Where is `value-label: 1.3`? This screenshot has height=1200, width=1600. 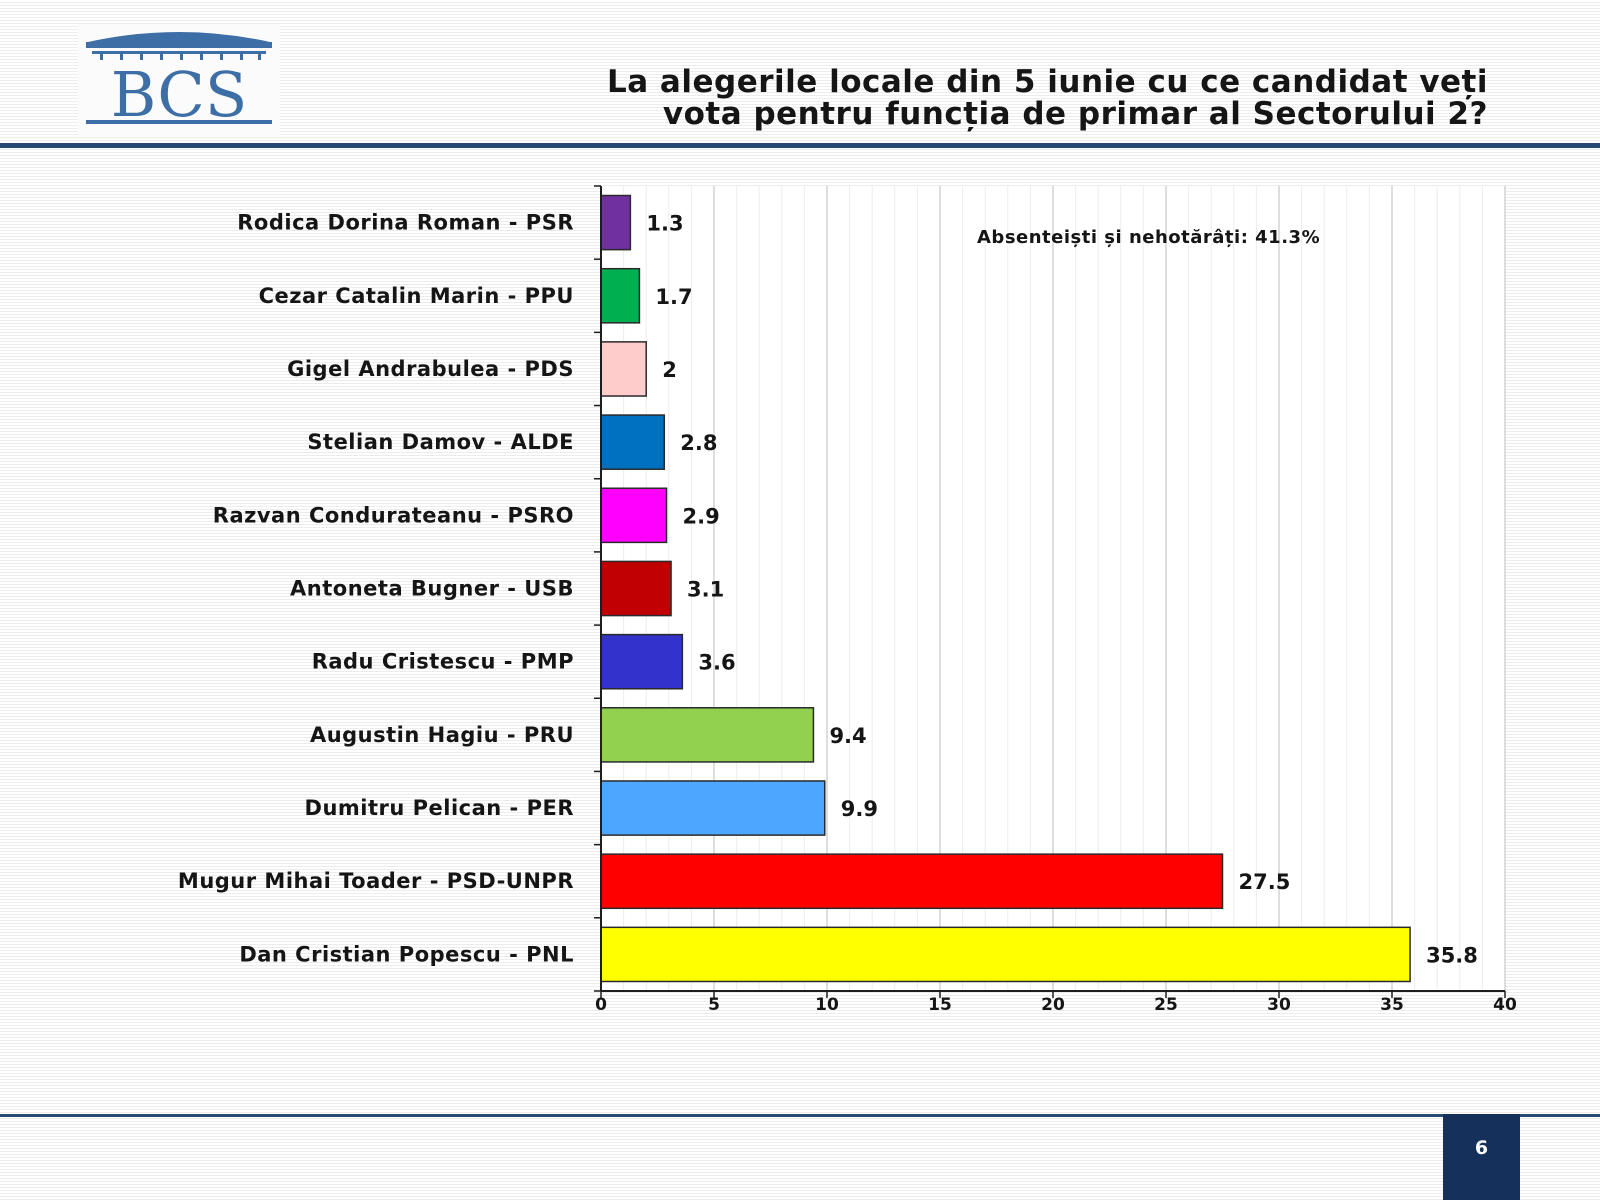 value-label: 1.3 is located at coordinates (664, 224).